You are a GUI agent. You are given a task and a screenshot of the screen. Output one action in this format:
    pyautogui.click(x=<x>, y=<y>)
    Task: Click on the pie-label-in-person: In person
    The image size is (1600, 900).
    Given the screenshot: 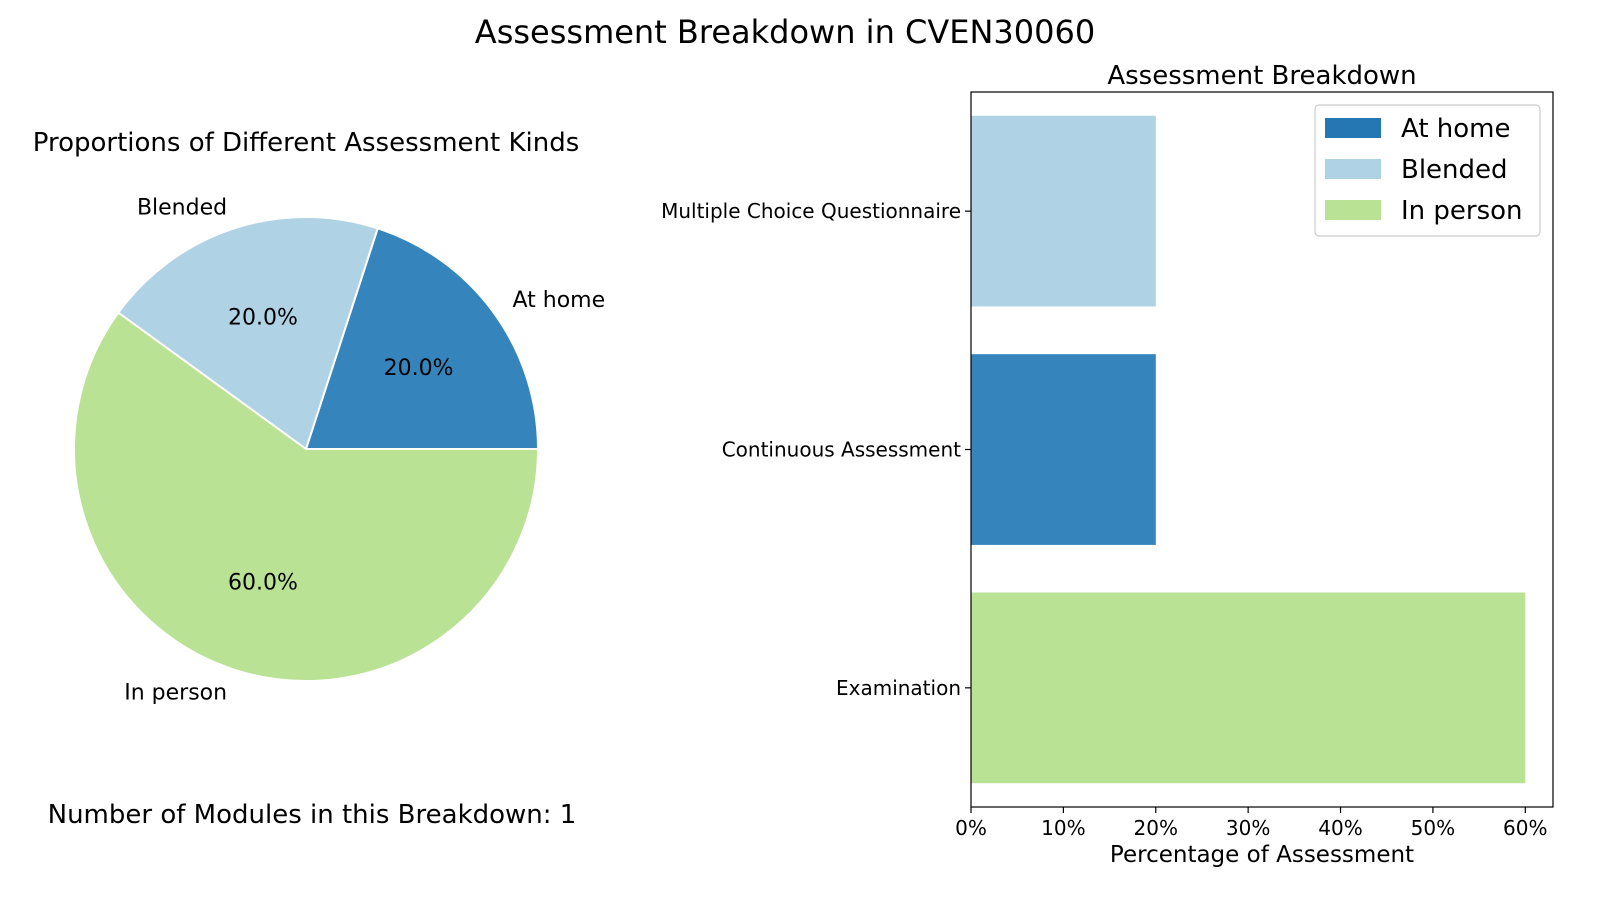 What is the action you would take?
    pyautogui.click(x=175, y=693)
    